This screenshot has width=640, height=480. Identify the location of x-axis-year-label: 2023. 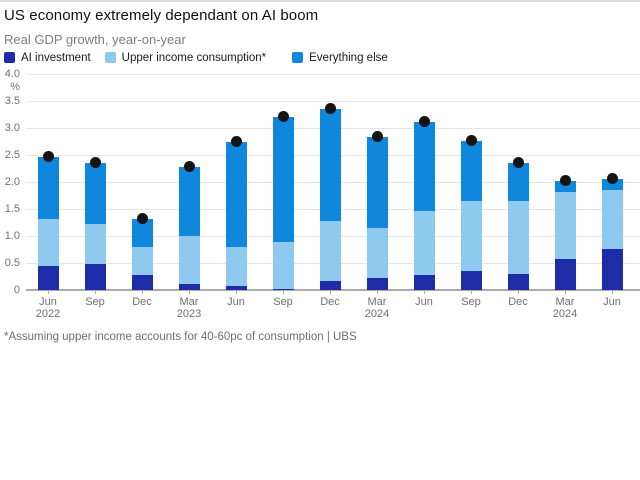
(189, 314).